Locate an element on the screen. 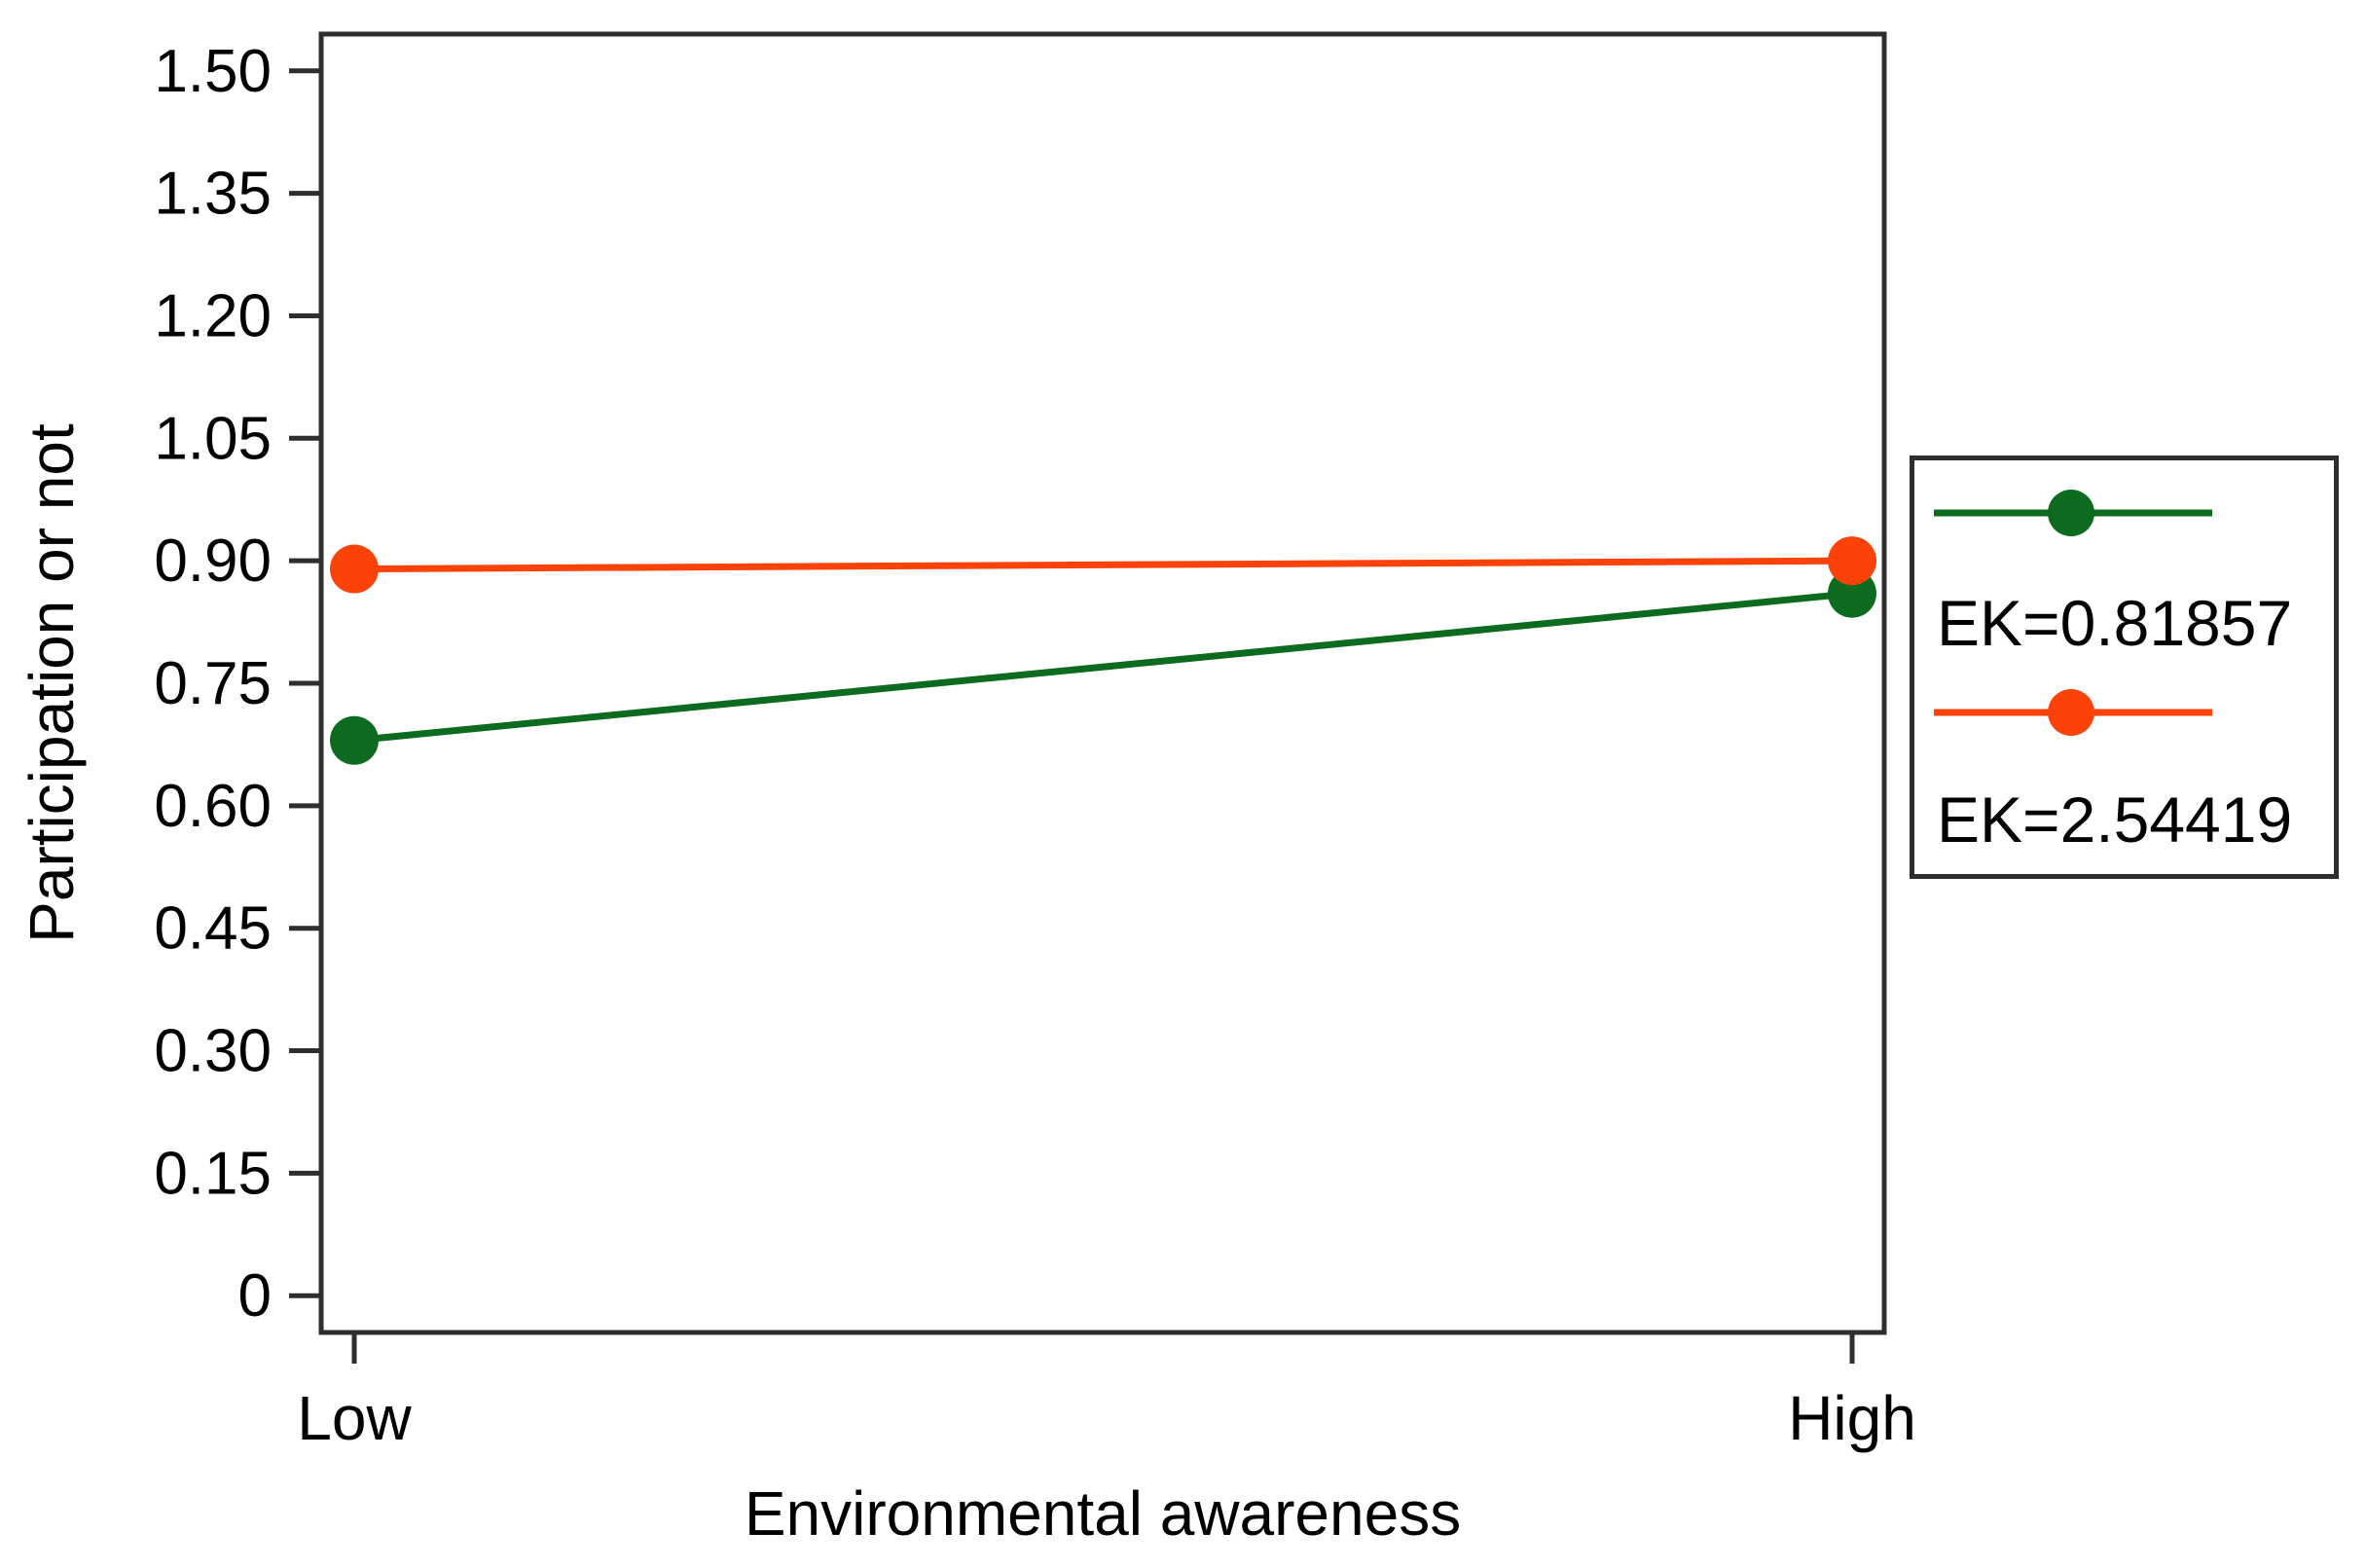 This screenshot has height=1568, width=2366. y-tick-label: 0.45 is located at coordinates (213, 929).